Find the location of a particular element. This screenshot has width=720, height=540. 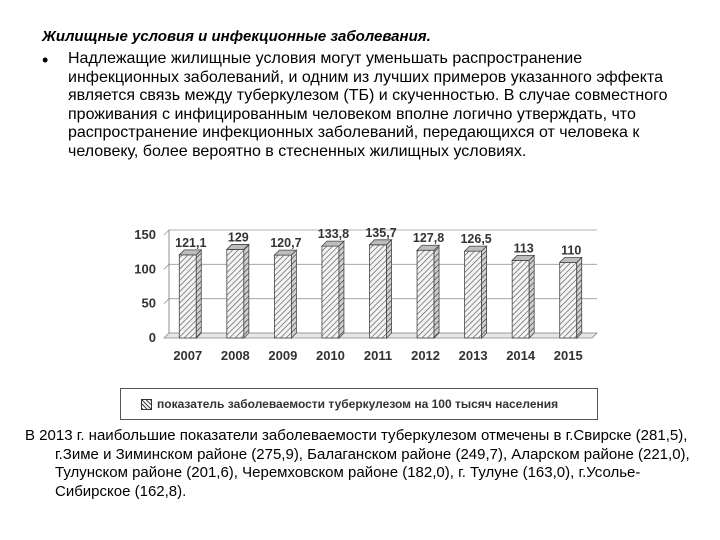

data-label: 113 is located at coordinates (524, 248).